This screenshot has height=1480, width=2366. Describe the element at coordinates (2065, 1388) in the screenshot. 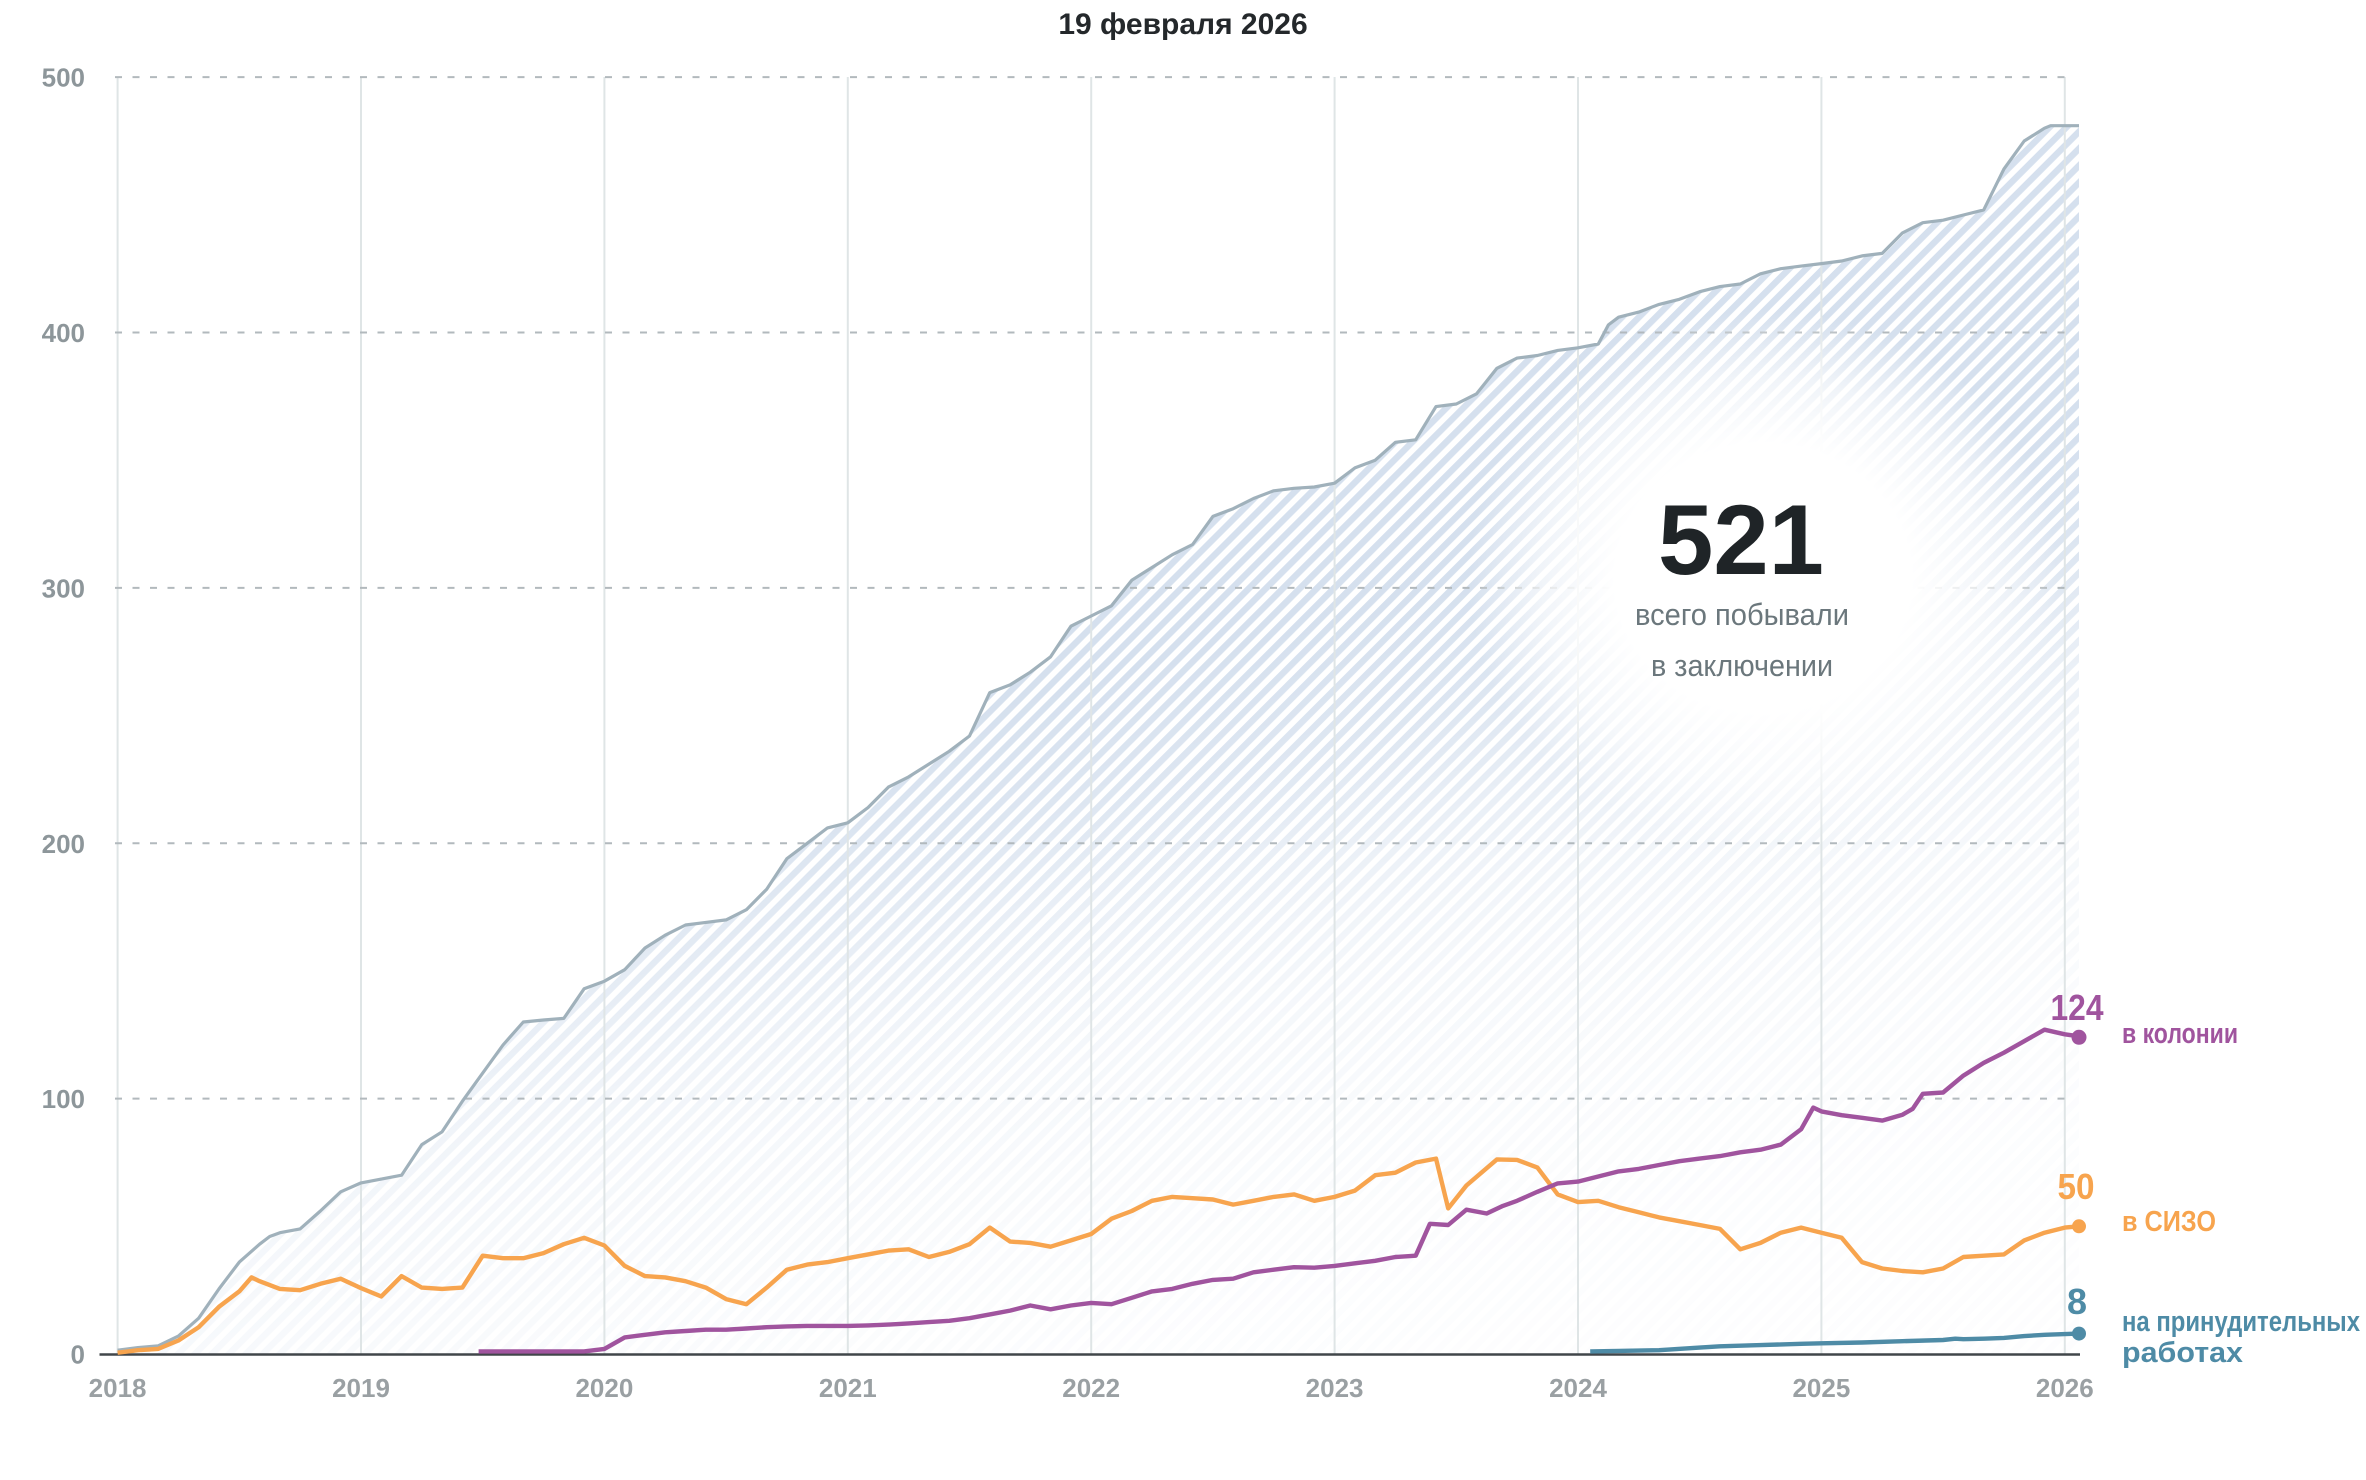

I see `svg-text: 2026` at that location.